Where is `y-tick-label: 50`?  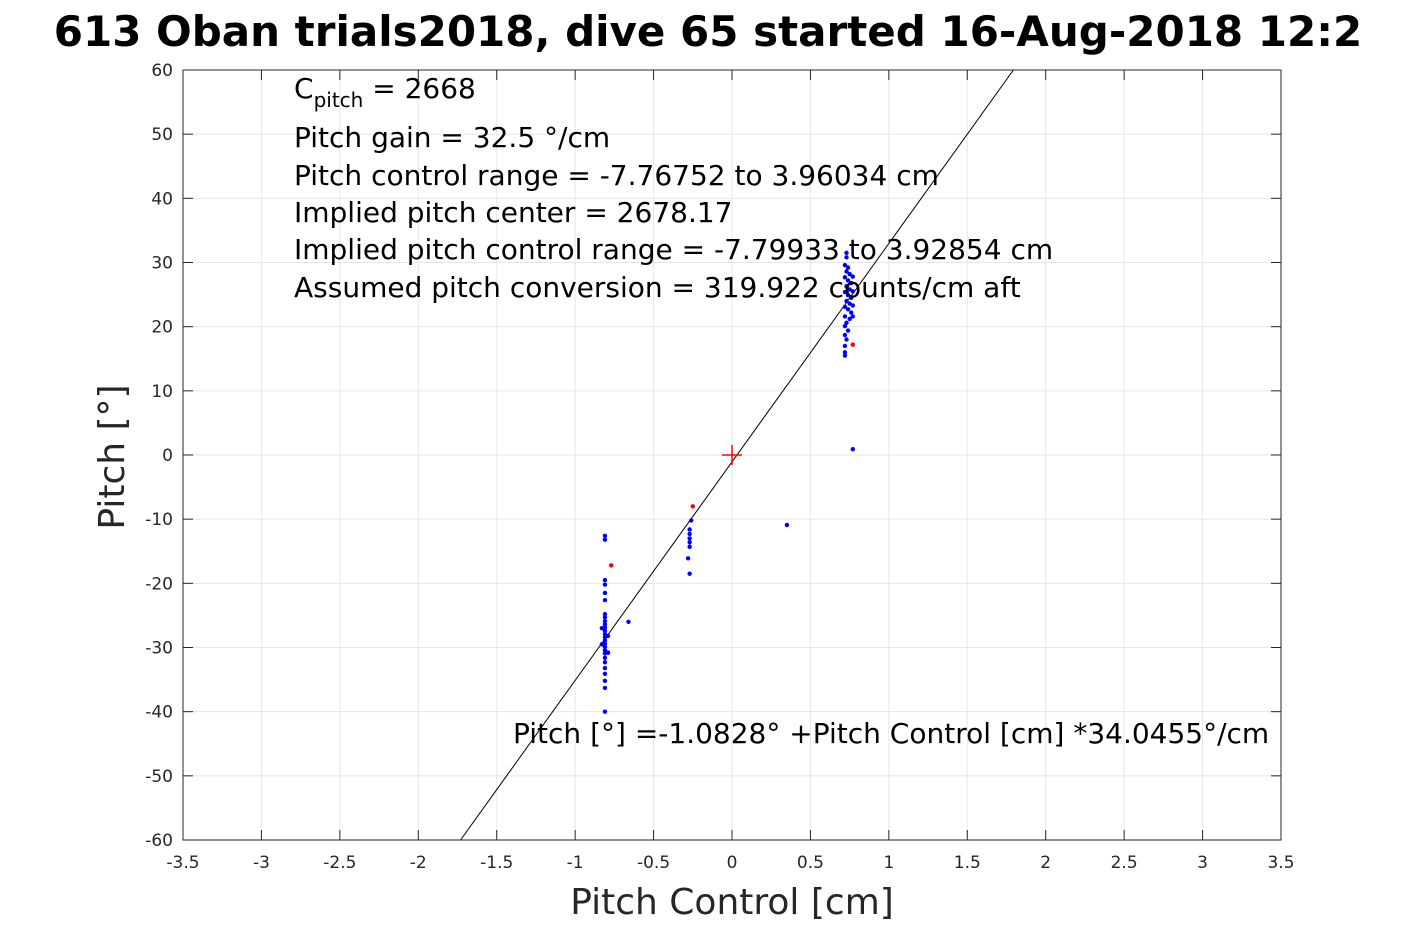
y-tick-label: 50 is located at coordinates (162, 135).